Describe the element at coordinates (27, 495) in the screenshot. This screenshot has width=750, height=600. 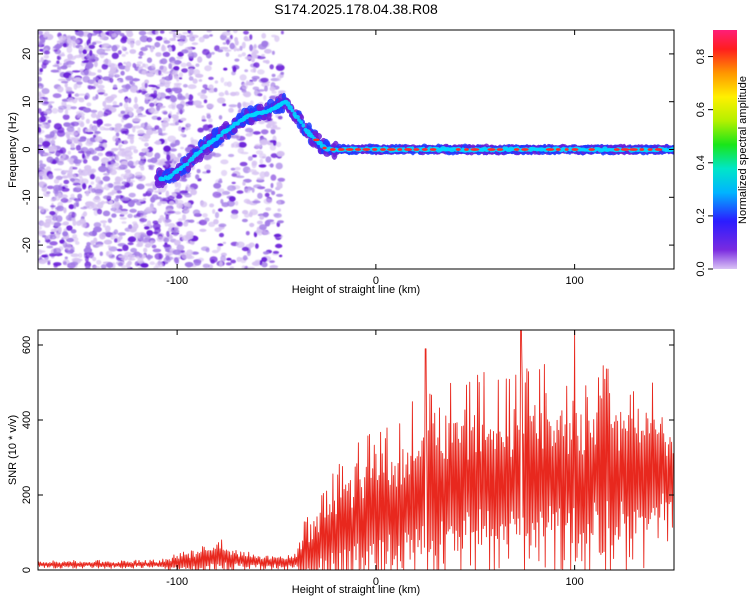
I see `y-tick-label: 200` at that location.